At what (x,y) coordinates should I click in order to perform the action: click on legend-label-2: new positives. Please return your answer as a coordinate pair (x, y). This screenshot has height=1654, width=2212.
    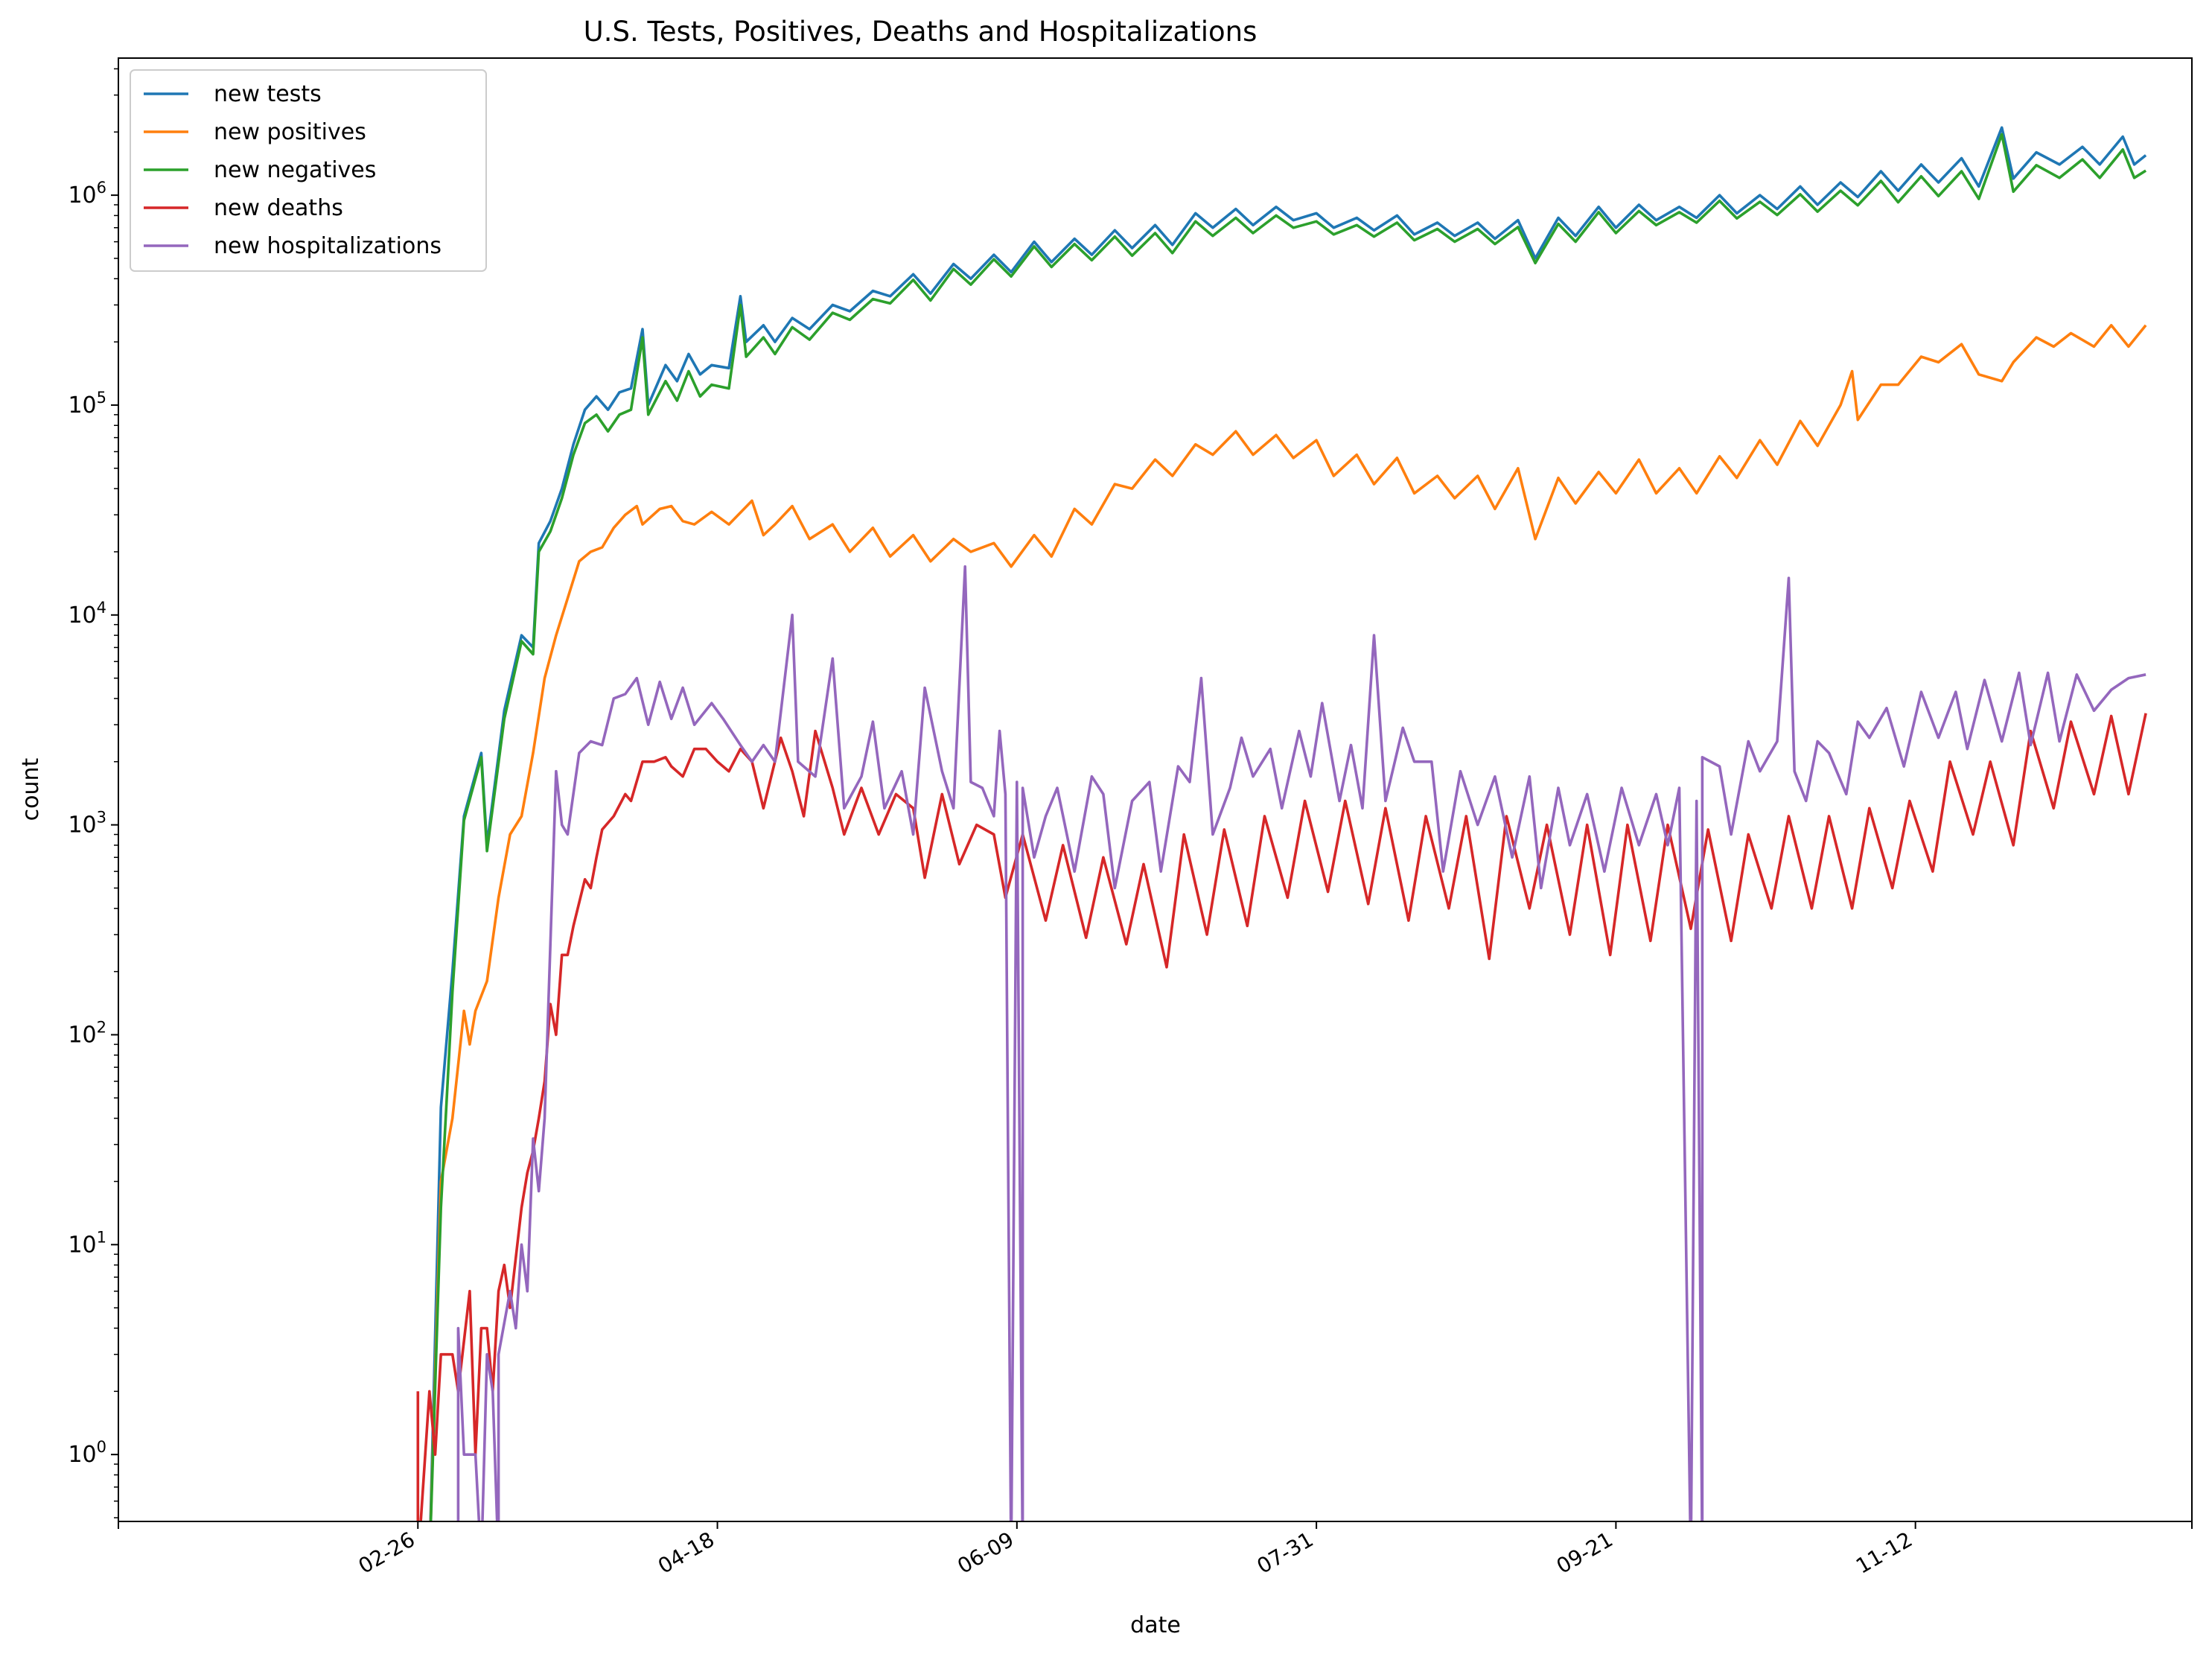
    Looking at the image, I should click on (290, 132).